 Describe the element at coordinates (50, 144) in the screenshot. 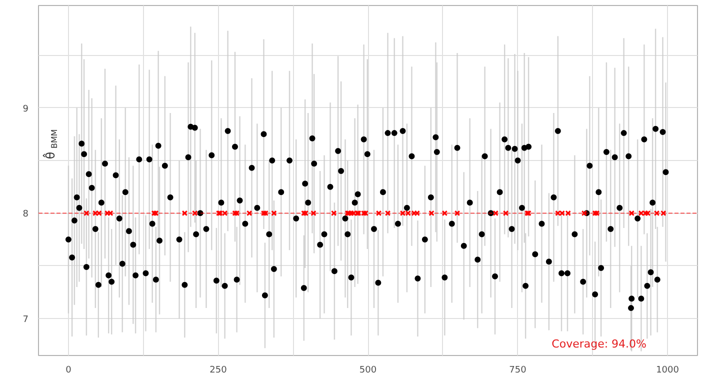

I see `y-axis-title: θ̂BMM` at that location.